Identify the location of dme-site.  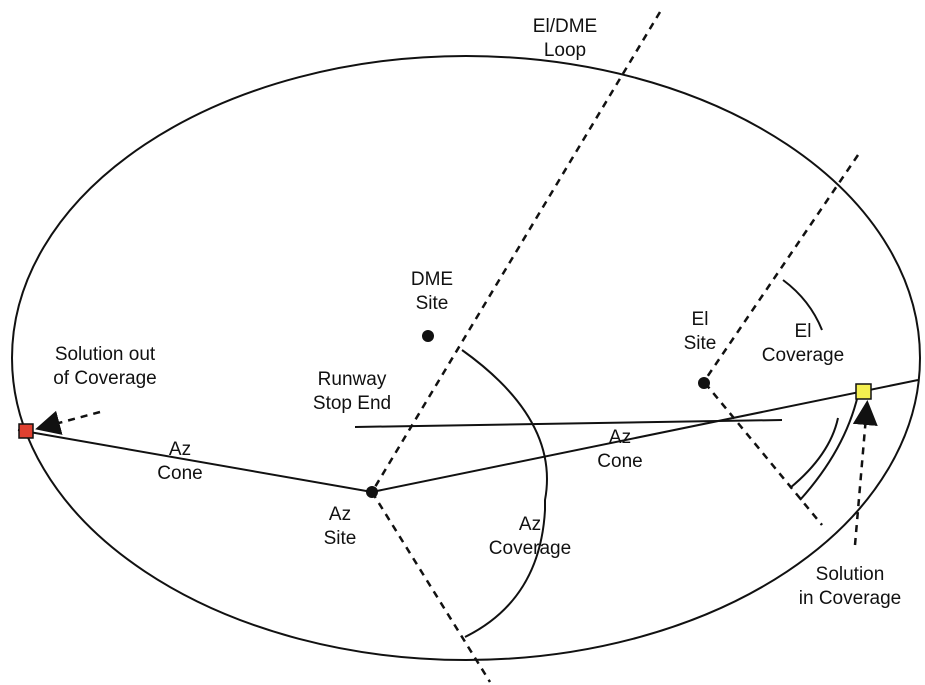
(428, 336).